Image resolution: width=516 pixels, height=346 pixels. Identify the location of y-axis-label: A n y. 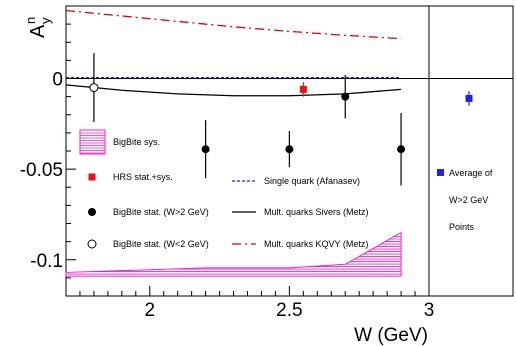
(38, 27).